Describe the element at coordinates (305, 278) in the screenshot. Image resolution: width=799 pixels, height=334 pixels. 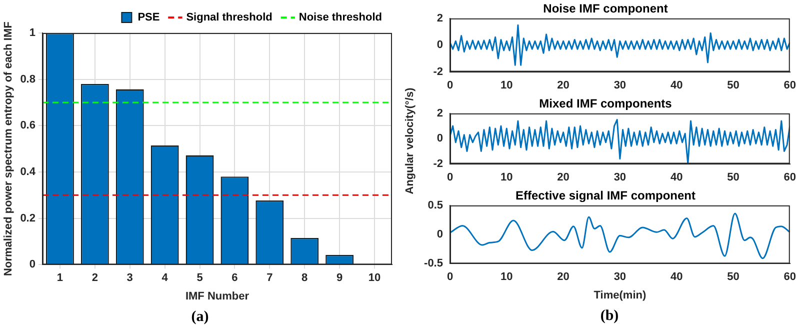
I see `x-tick-label: 8` at that location.